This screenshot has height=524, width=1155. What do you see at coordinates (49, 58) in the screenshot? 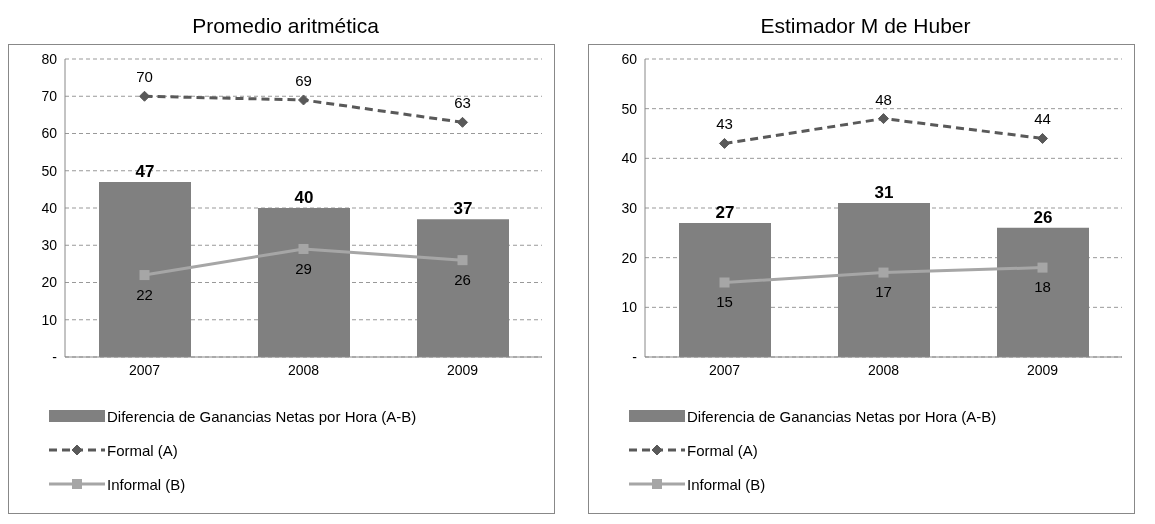
I see `y-tick-label: 80` at bounding box center [49, 58].